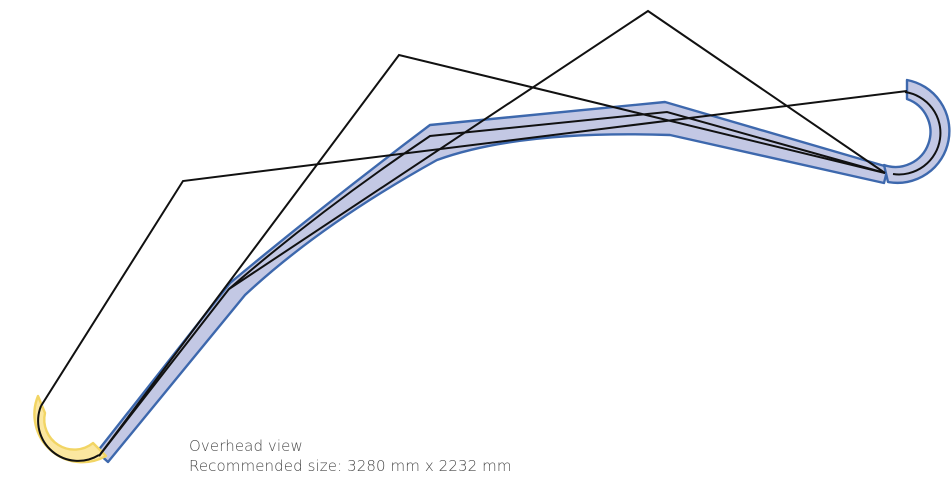 This screenshot has width=951, height=492. I want to click on size-label: Recommended size: 3280 mm x 2232 mm, so click(350, 466).